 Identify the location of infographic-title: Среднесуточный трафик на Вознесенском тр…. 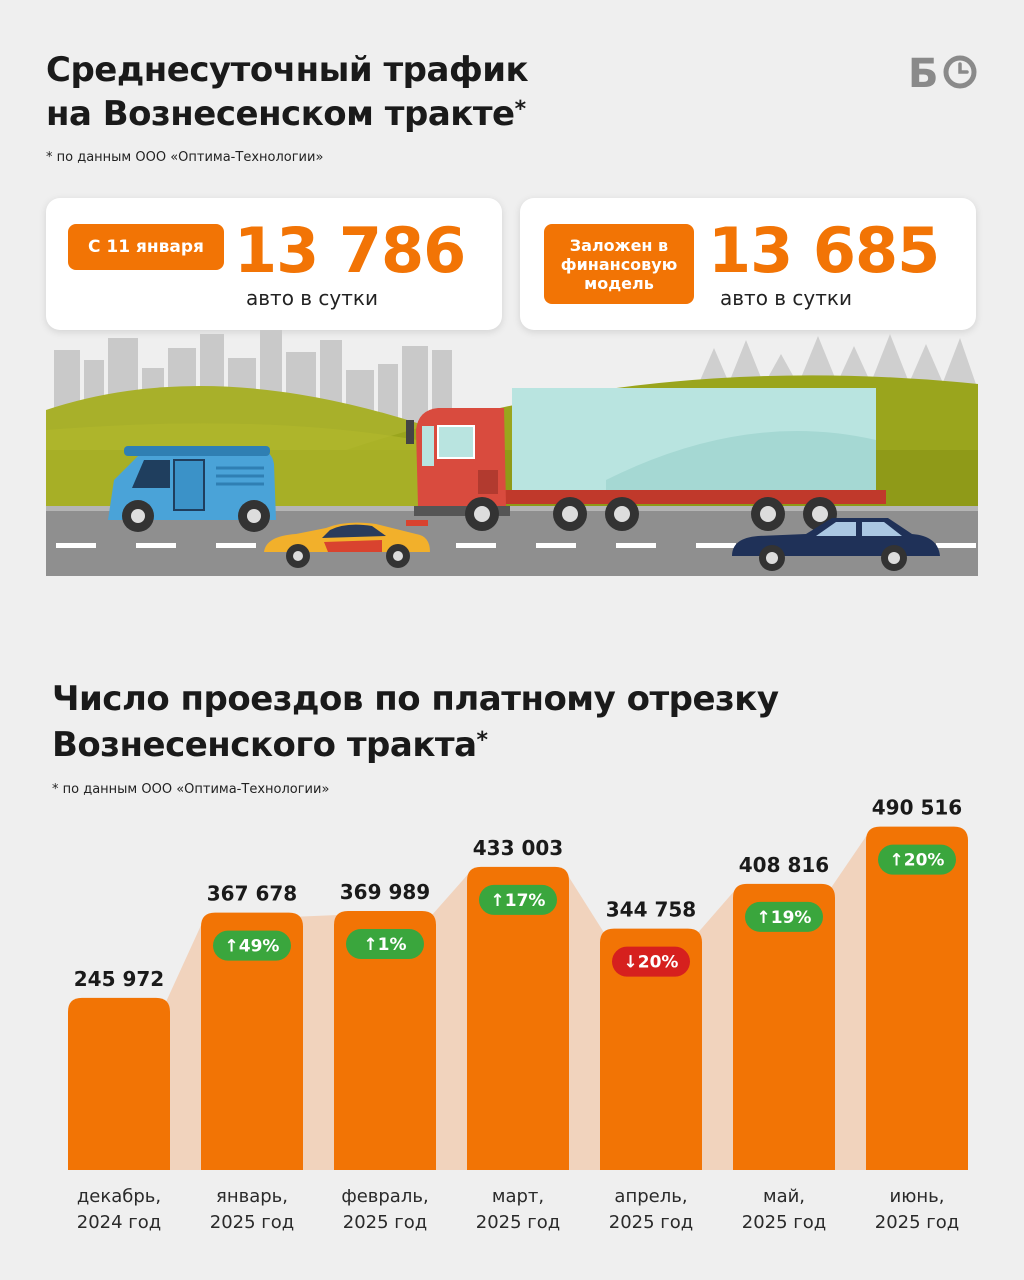
(287, 92).